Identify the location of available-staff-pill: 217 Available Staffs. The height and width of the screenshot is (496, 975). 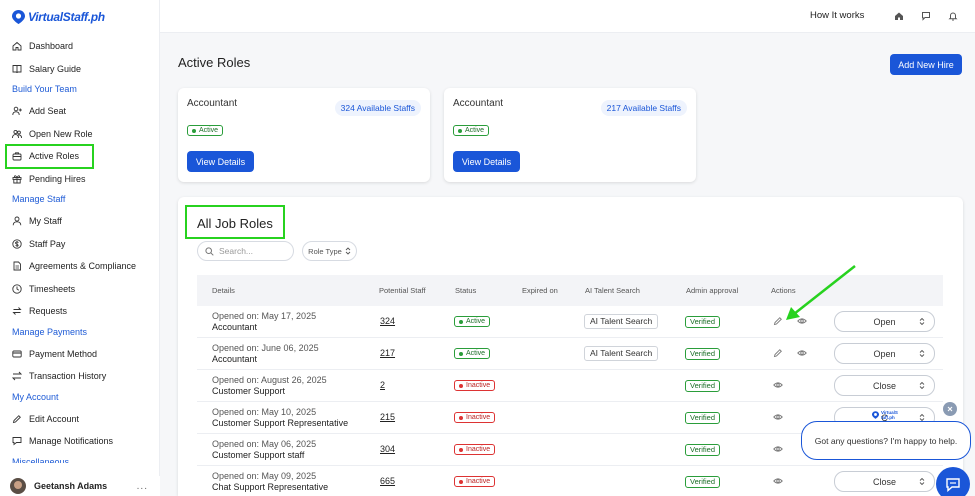
(643, 108).